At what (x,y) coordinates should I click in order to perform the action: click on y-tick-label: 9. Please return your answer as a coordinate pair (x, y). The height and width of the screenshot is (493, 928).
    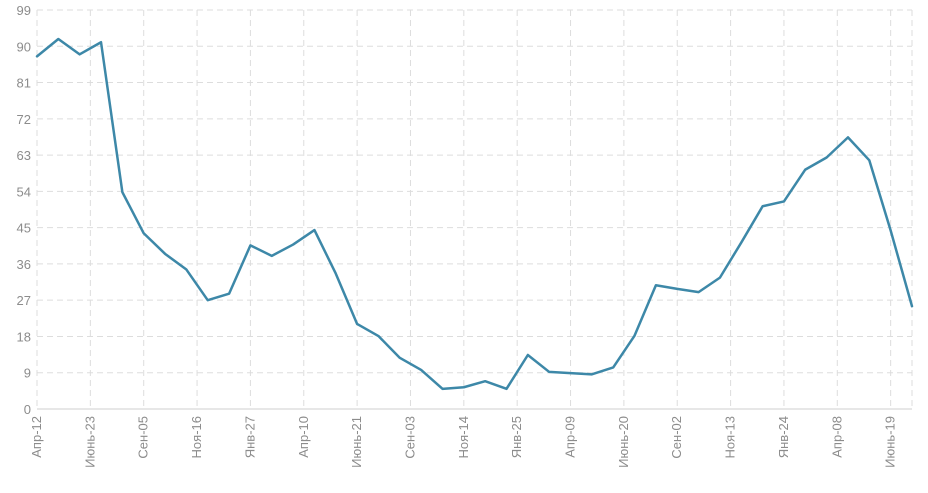
    Looking at the image, I should click on (27, 373).